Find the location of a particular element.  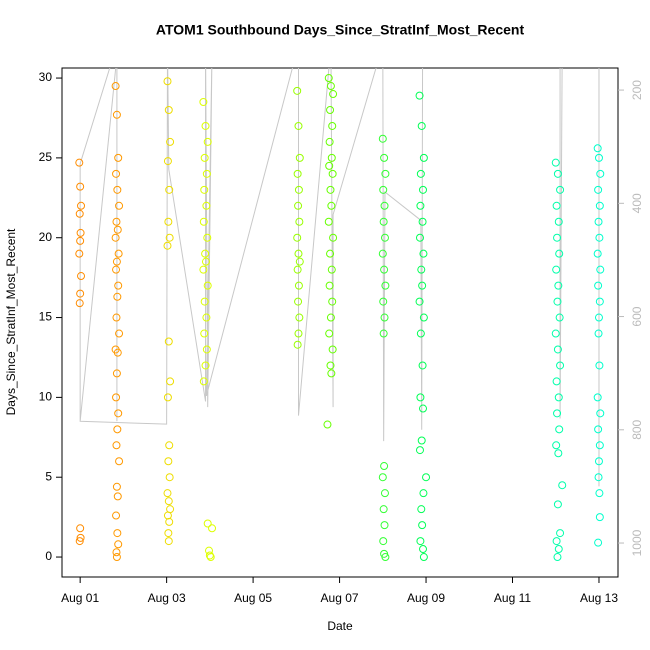

y-tick-label: 15 is located at coordinates (46, 317).